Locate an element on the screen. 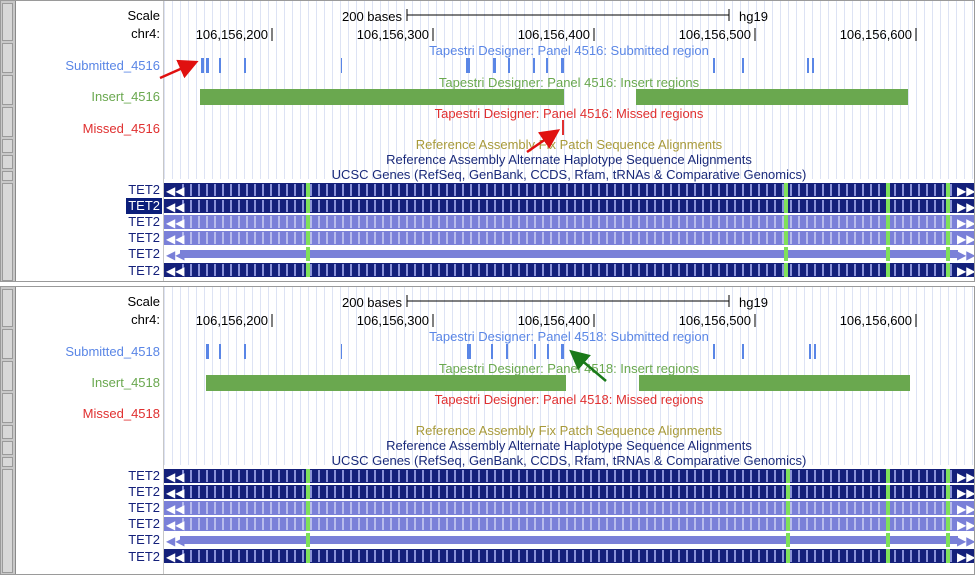 The height and width of the screenshot is (575, 975). scale-text: 200 bases is located at coordinates (372, 302).